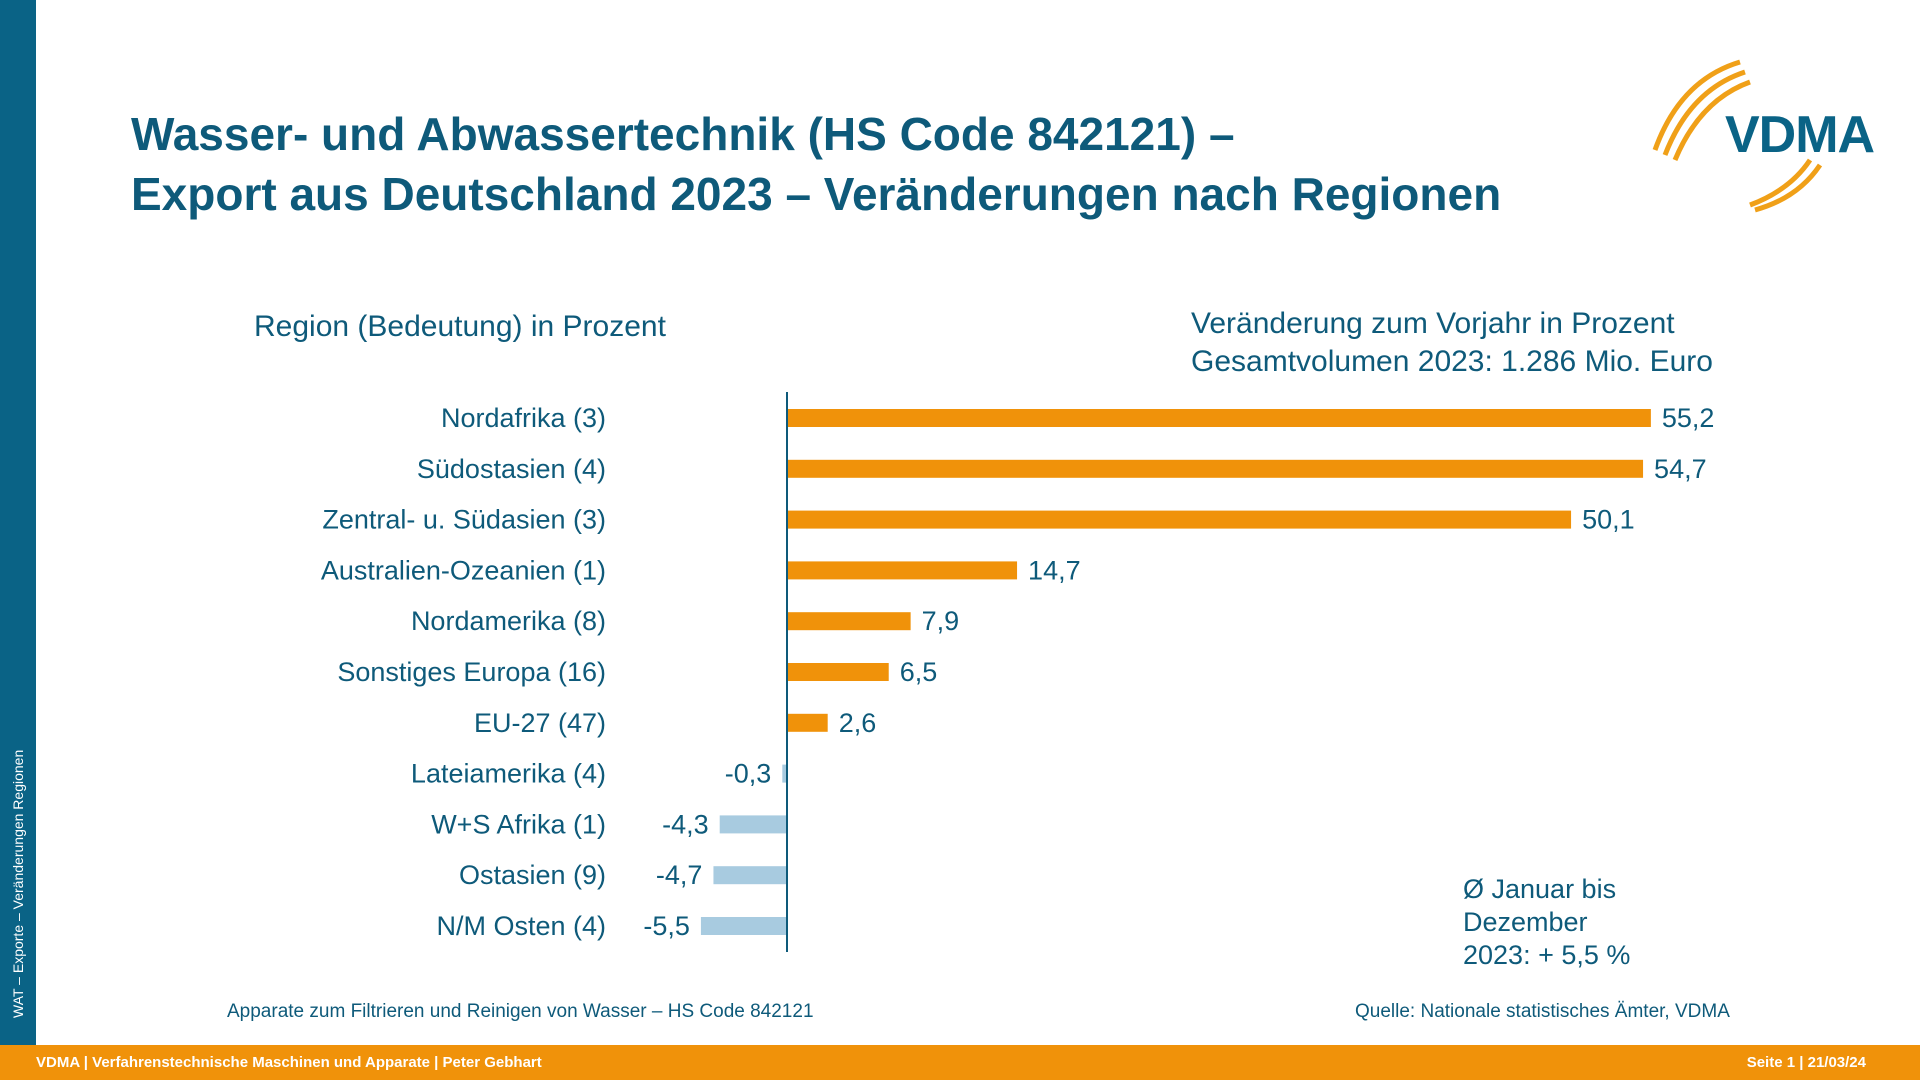 The image size is (1920, 1080). Describe the element at coordinates (460, 326) in the screenshot. I see `left-axis-heading: Region (Bedeutung) in Prozent` at that location.